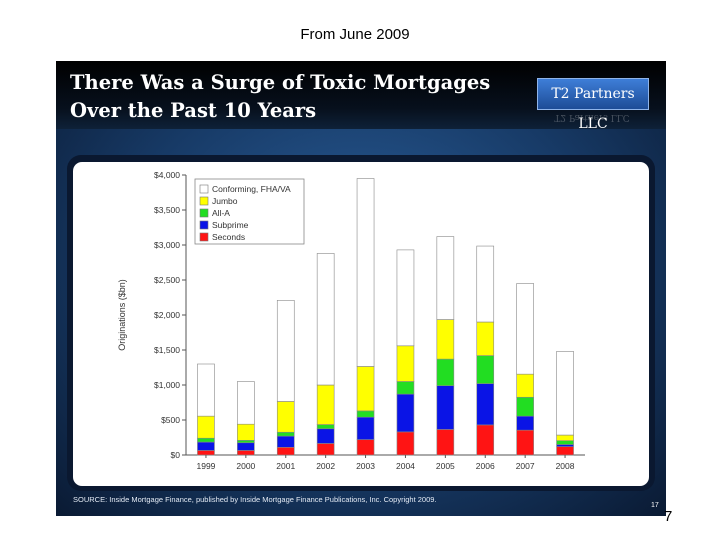  I want to click on legend-entry: All-A, so click(221, 213).